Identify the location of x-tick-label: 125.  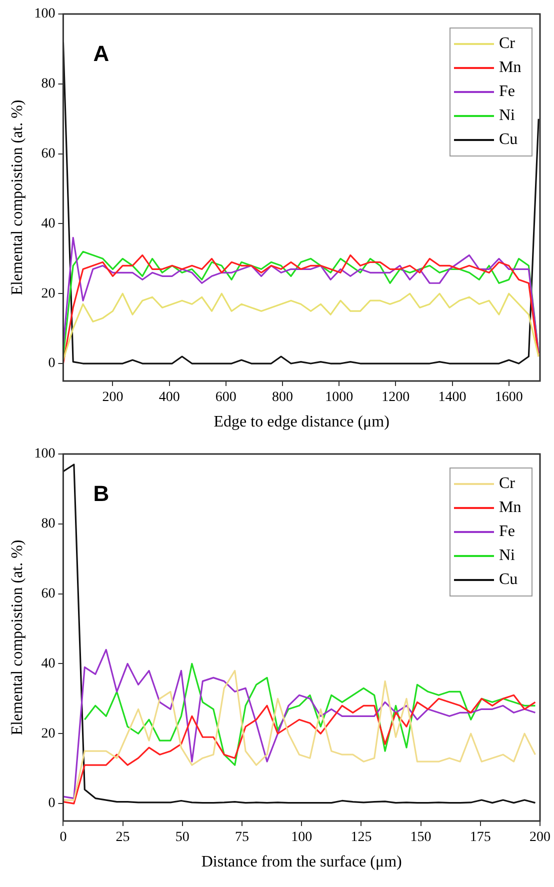
(361, 838).